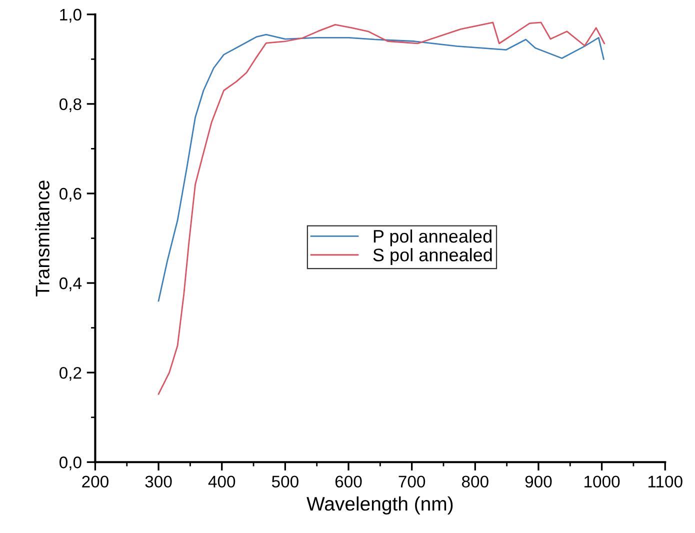  I want to click on x-tick-label: 400, so click(222, 482).